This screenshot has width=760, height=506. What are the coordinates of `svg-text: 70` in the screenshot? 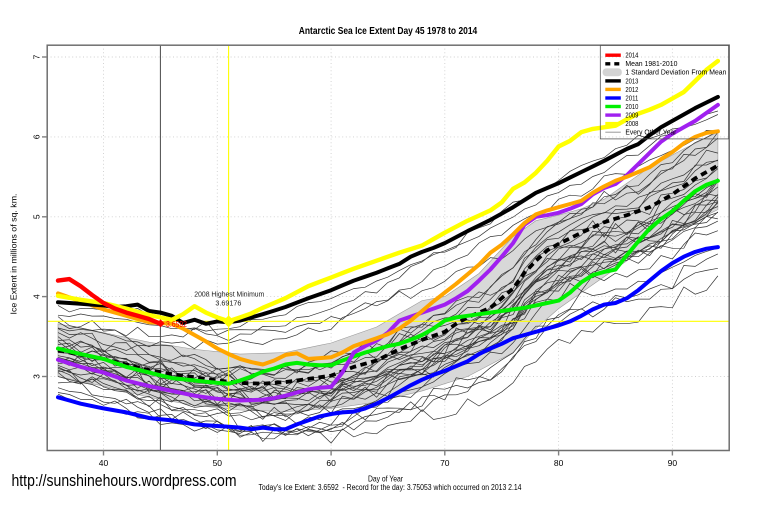 It's located at (445, 463).